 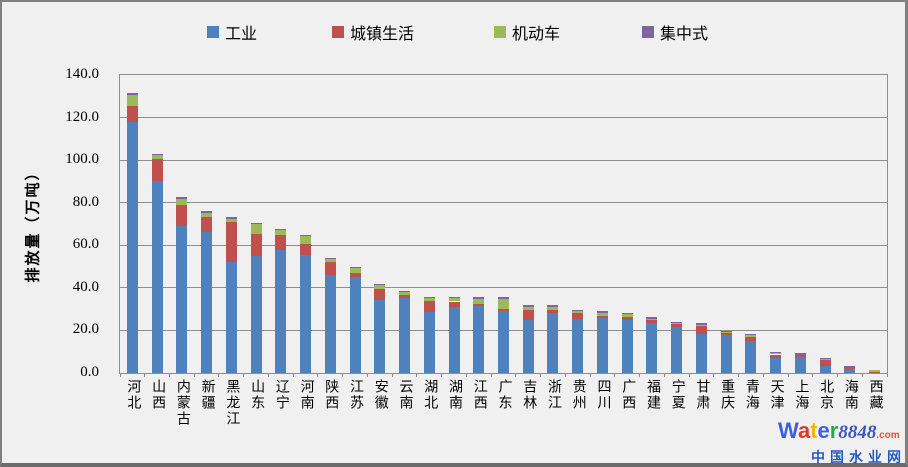 I want to click on bar-青海, so click(x=751, y=353).